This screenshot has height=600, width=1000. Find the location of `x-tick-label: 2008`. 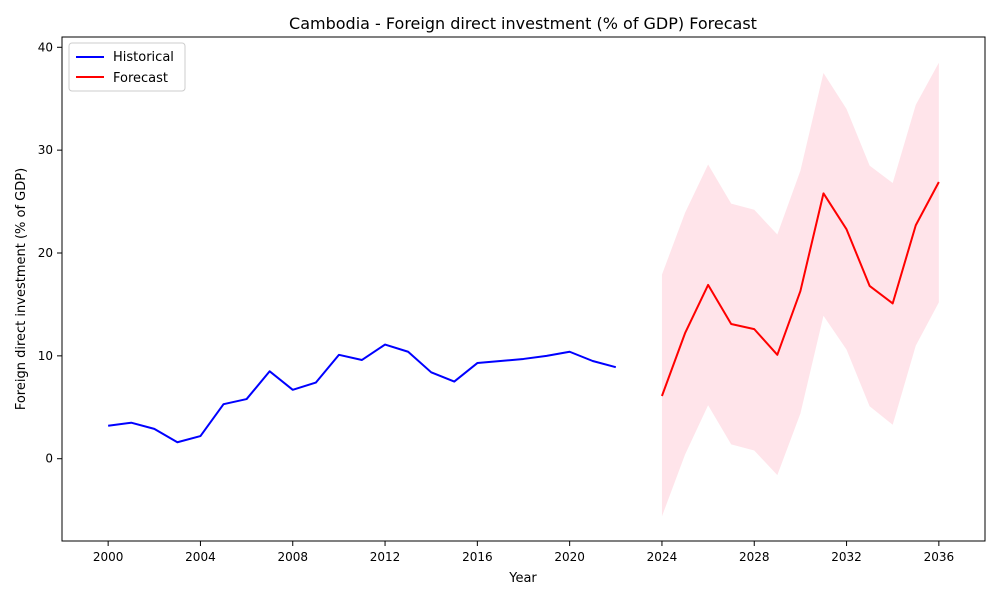

x-tick-label: 2008 is located at coordinates (292, 557).